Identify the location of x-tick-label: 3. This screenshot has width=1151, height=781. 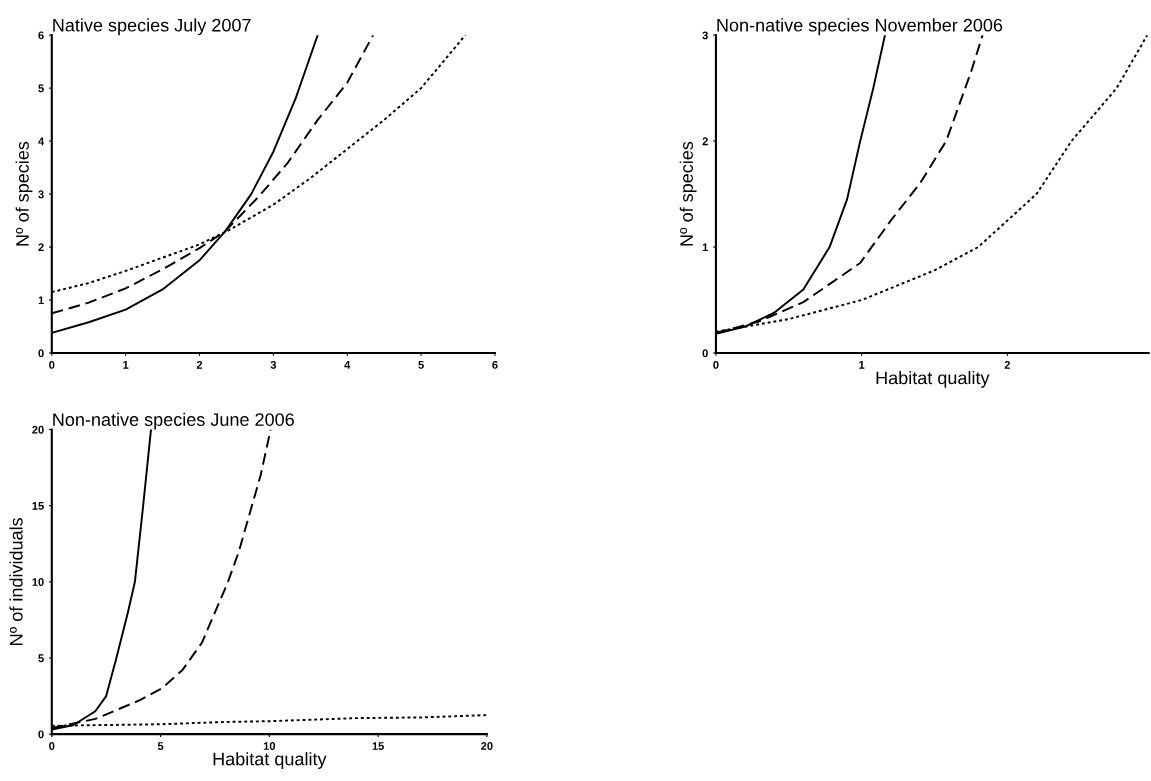
(273, 364).